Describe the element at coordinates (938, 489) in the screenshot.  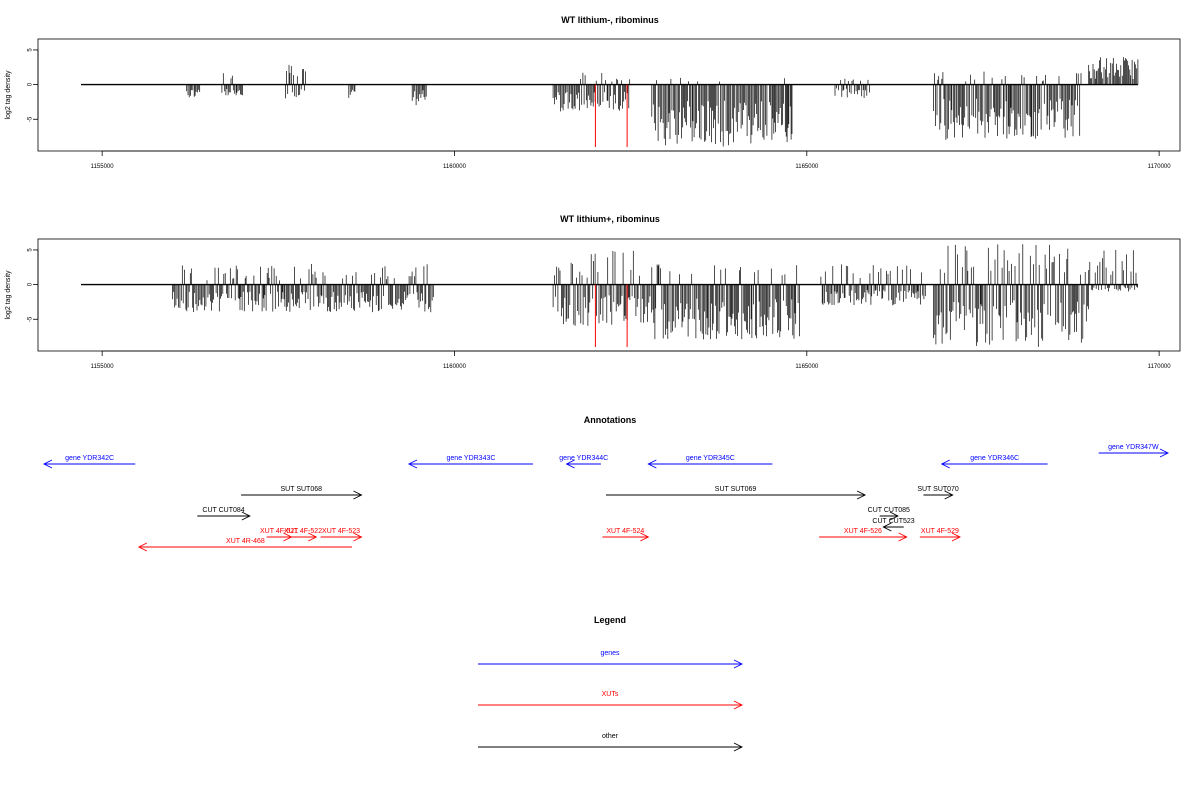
I see `feature-label: SUT SUT070` at that location.